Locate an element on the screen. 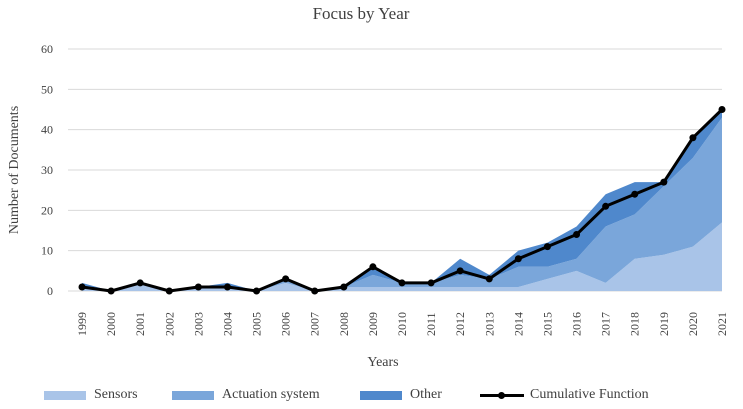 The image size is (743, 409). x-tick-label: 2021 is located at coordinates (722, 324).